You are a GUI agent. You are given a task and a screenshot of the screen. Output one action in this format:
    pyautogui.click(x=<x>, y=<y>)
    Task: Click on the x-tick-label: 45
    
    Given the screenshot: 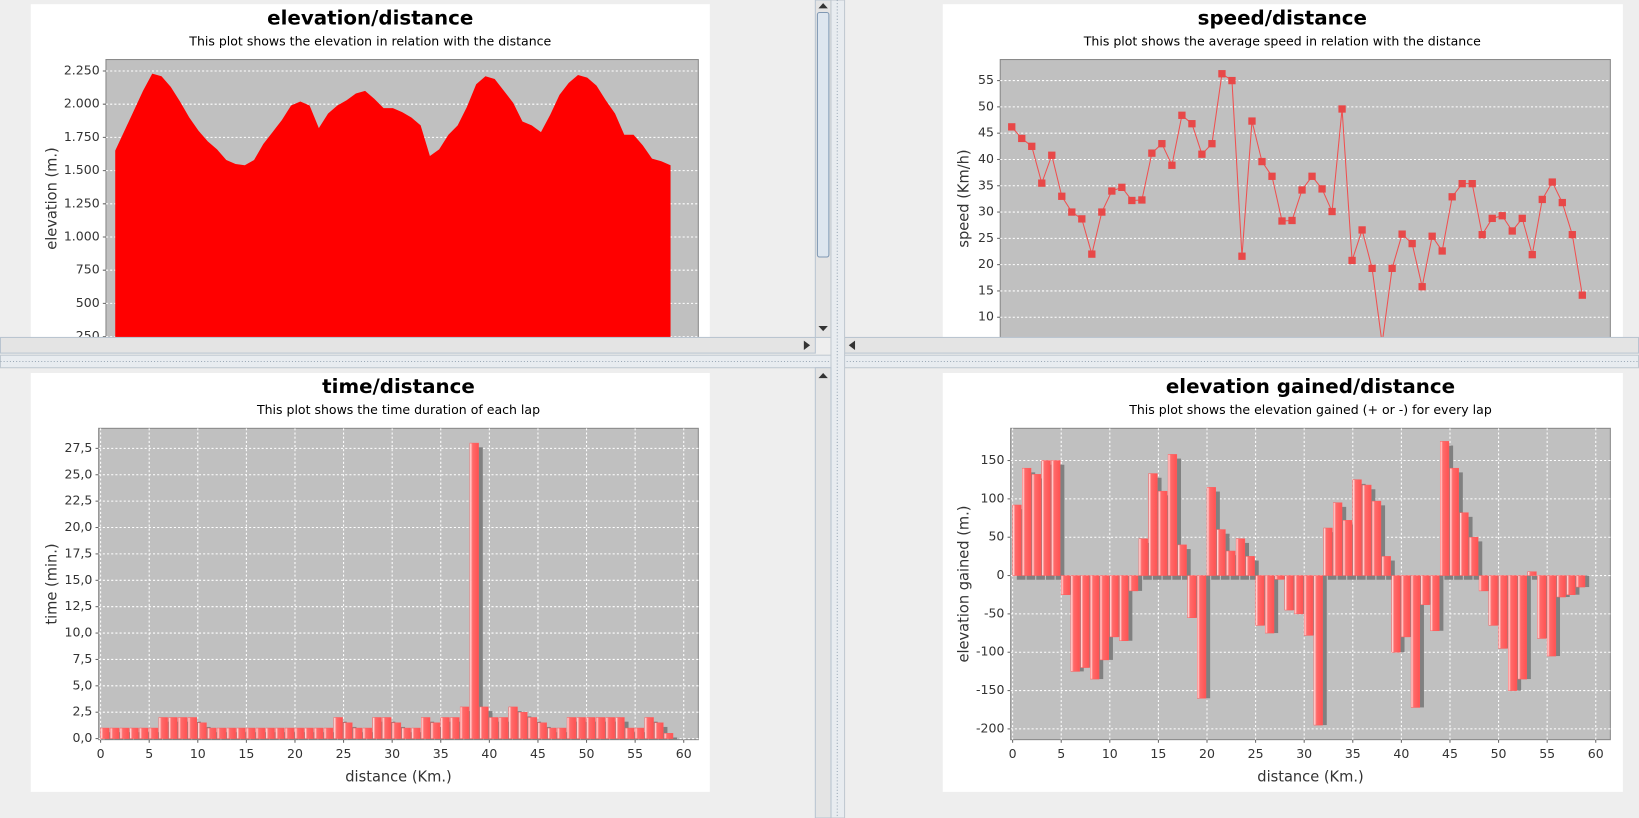 What is the action you would take?
    pyautogui.click(x=538, y=753)
    